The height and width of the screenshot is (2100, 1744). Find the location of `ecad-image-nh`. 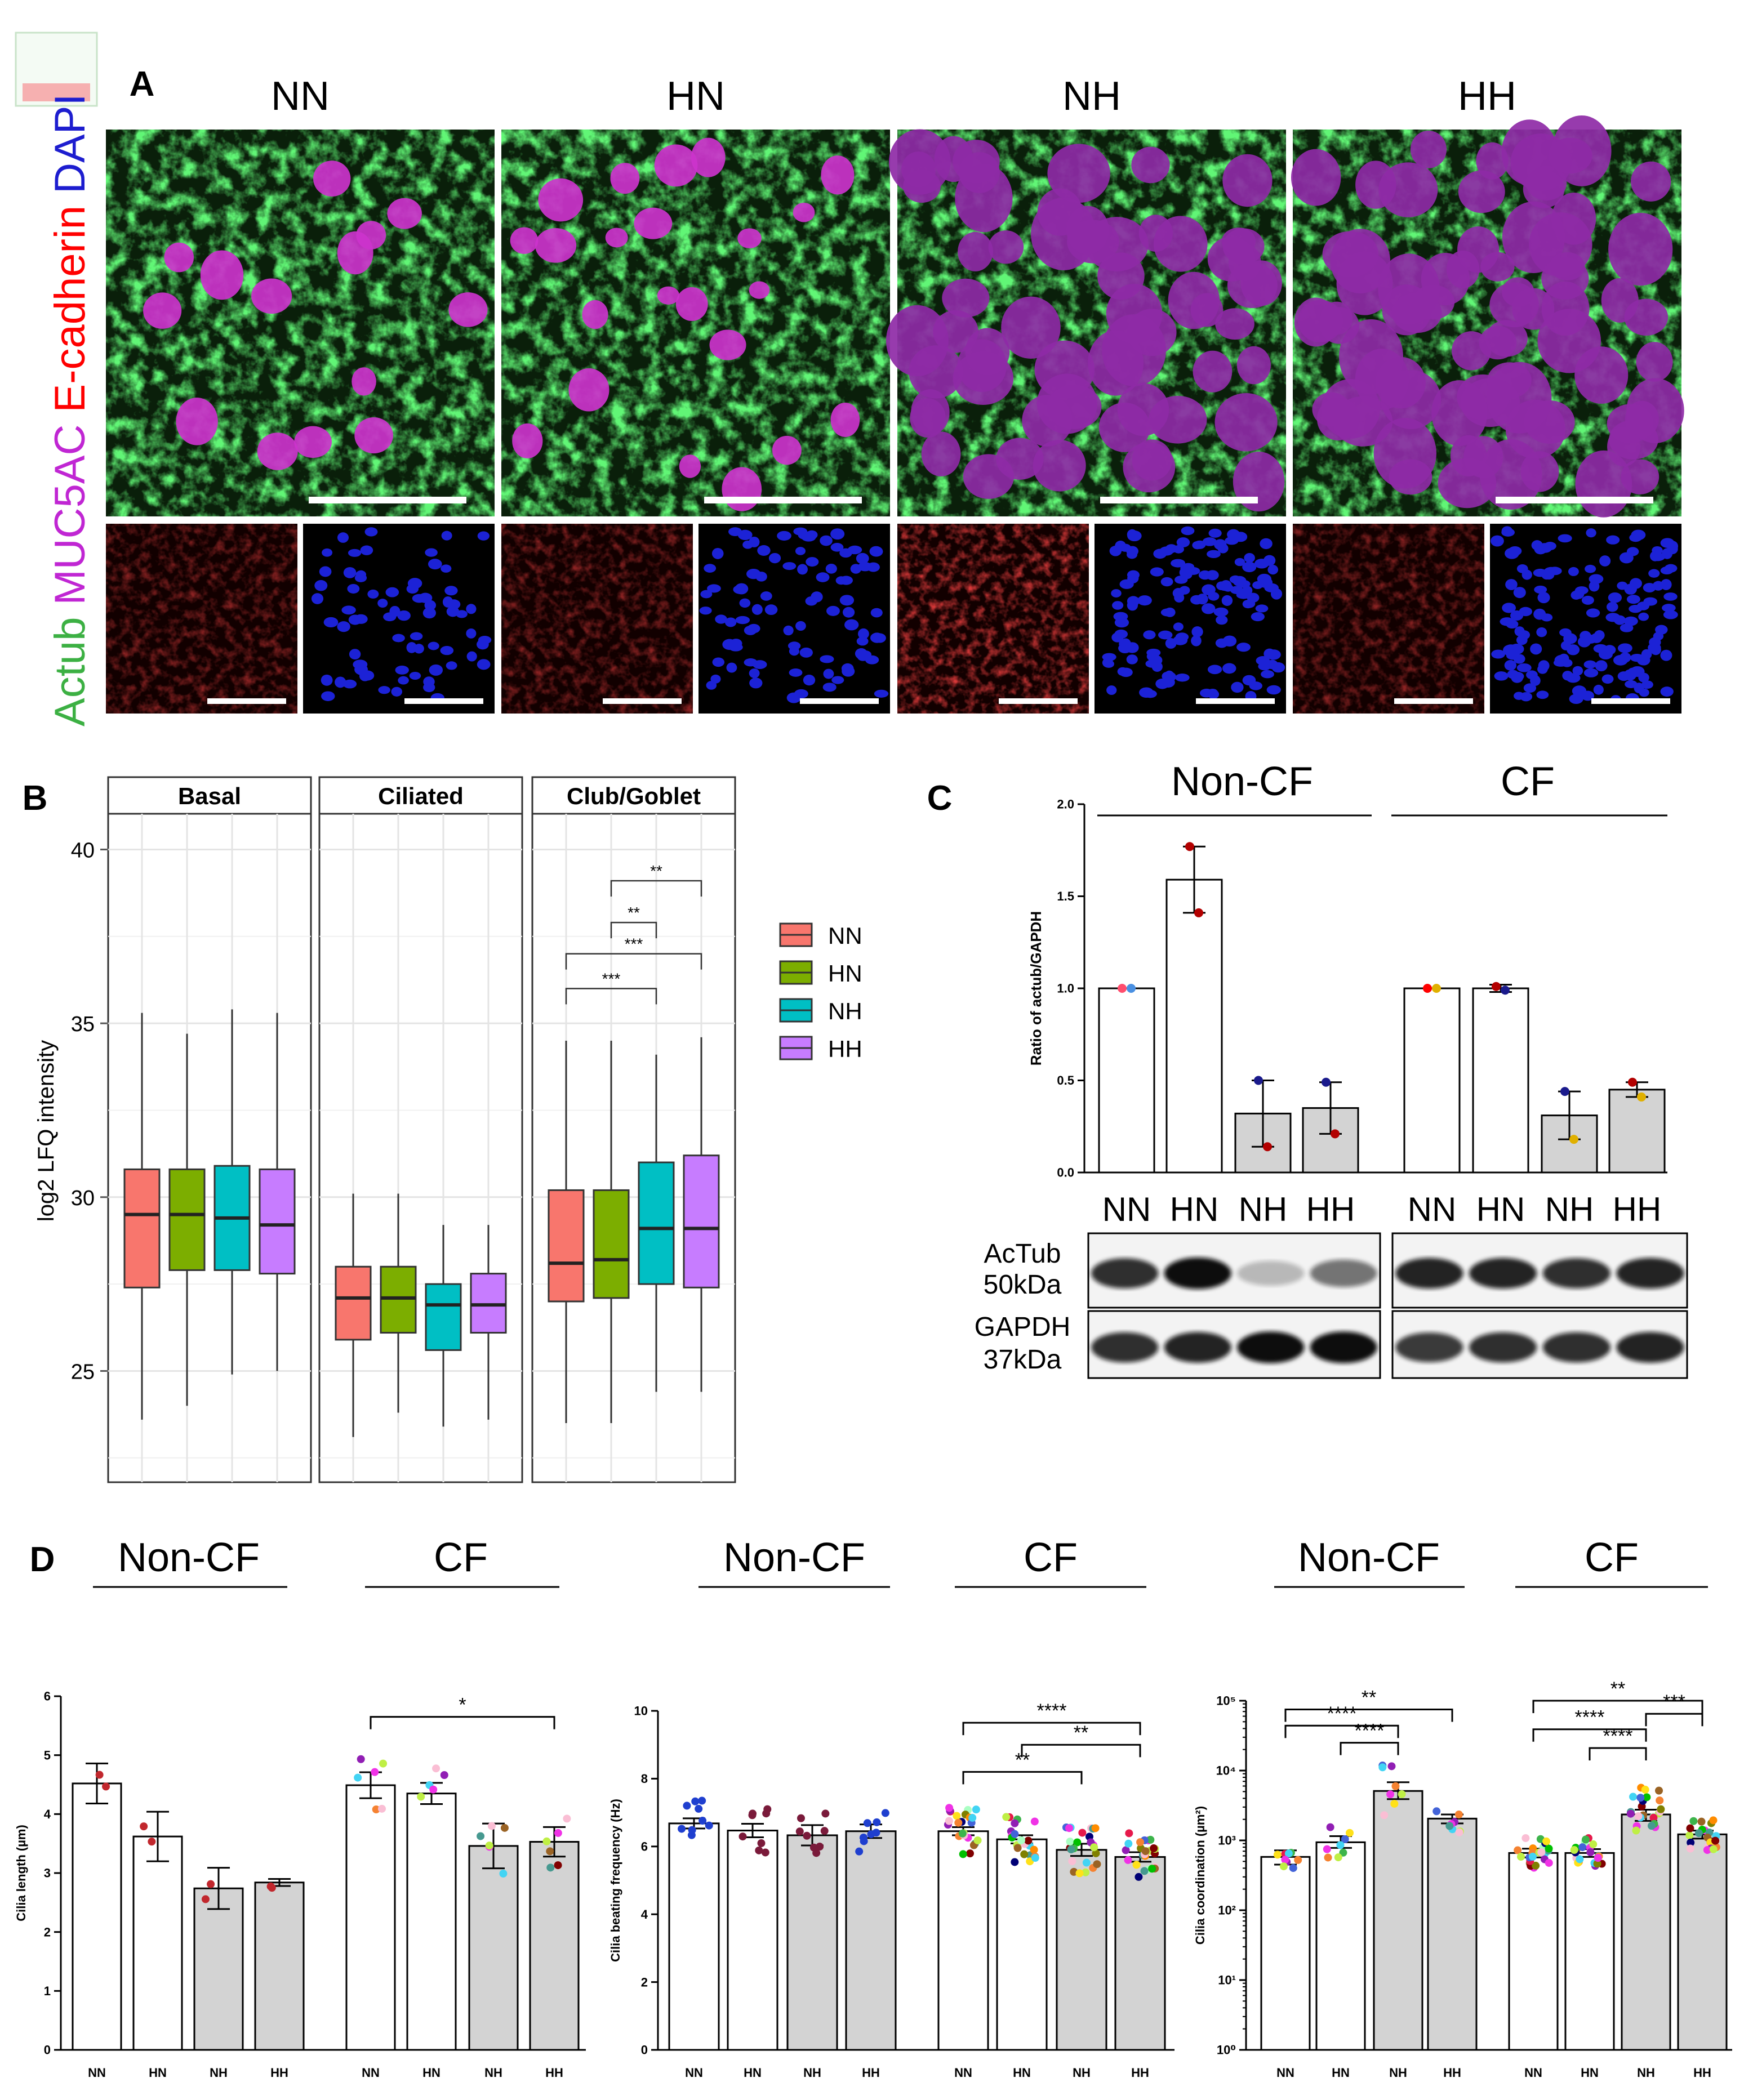

ecad-image-nh is located at coordinates (993, 619).